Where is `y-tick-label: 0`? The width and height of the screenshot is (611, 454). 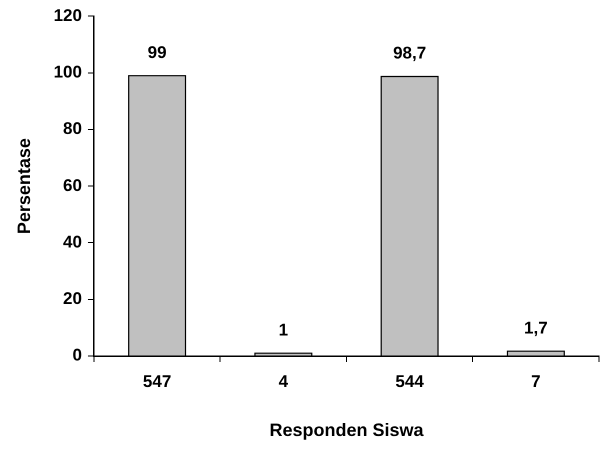
y-tick-label: 0 is located at coordinates (77, 355).